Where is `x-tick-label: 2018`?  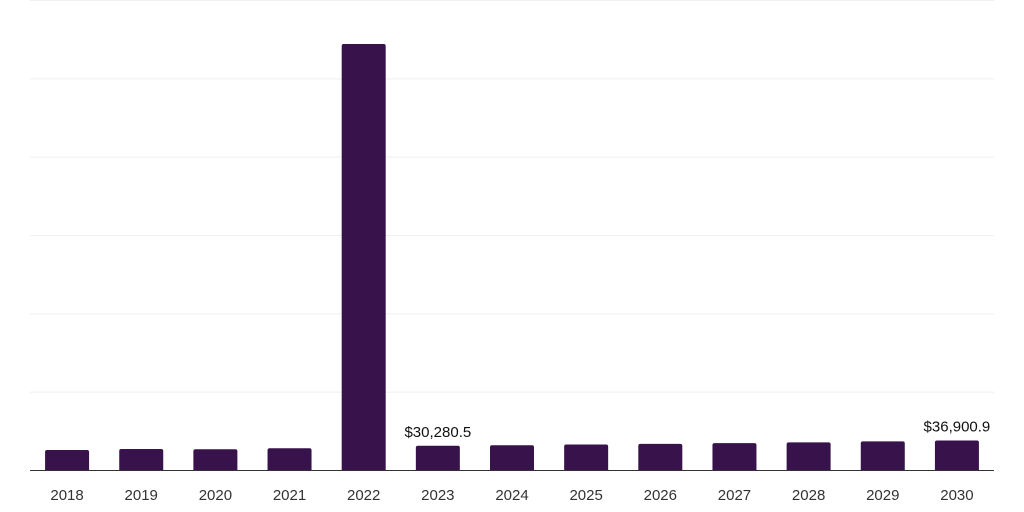
x-tick-label: 2018 is located at coordinates (66, 495).